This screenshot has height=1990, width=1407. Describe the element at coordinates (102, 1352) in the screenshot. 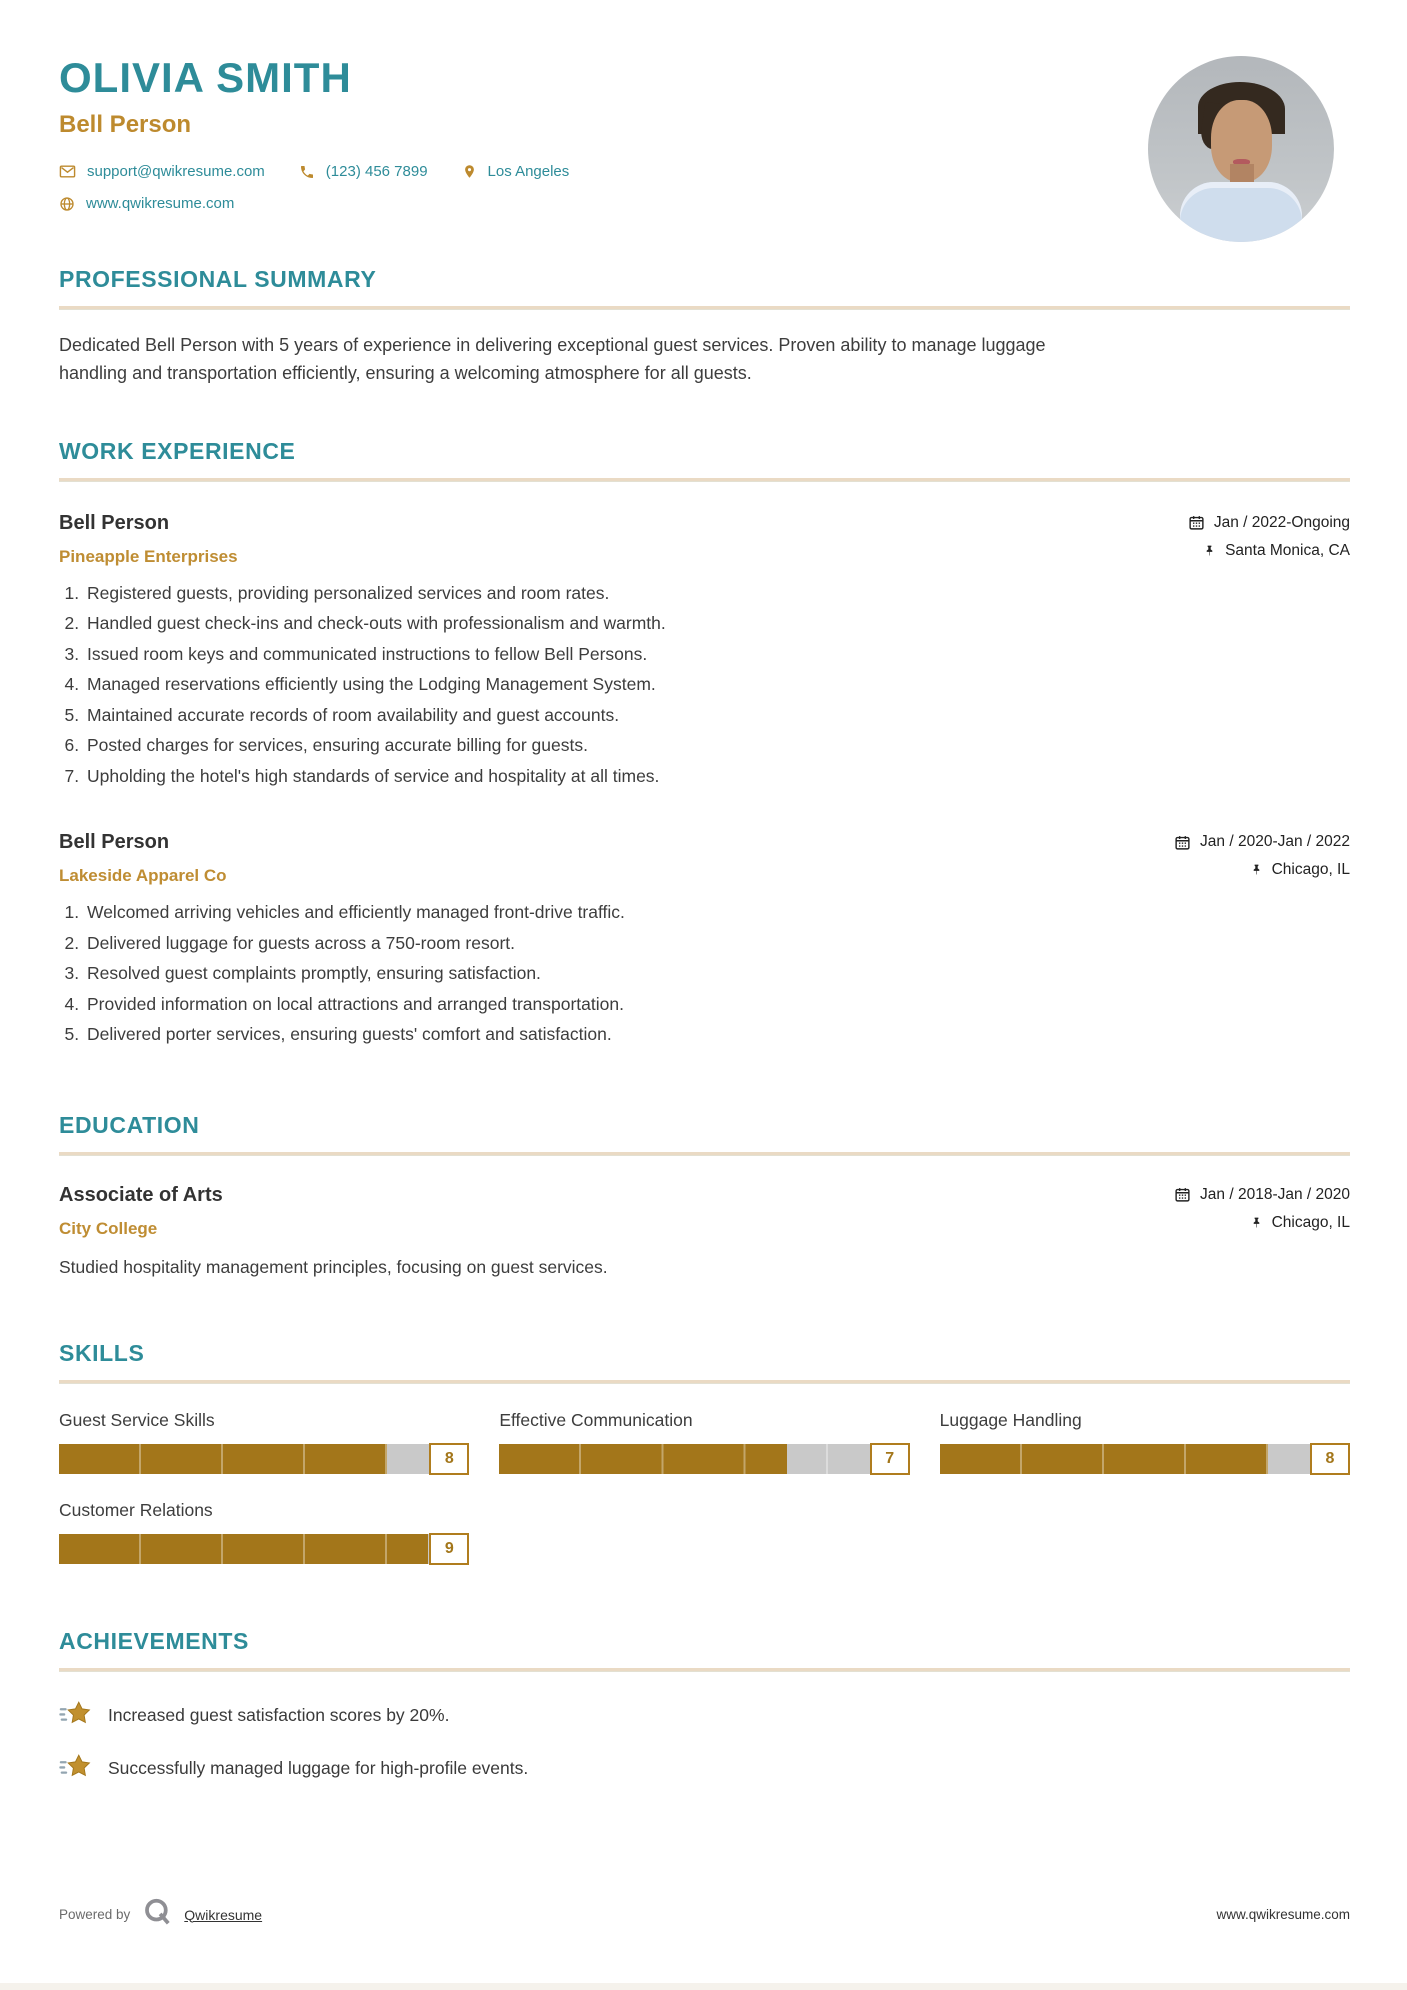

I see `section-heading: SKILLS` at that location.